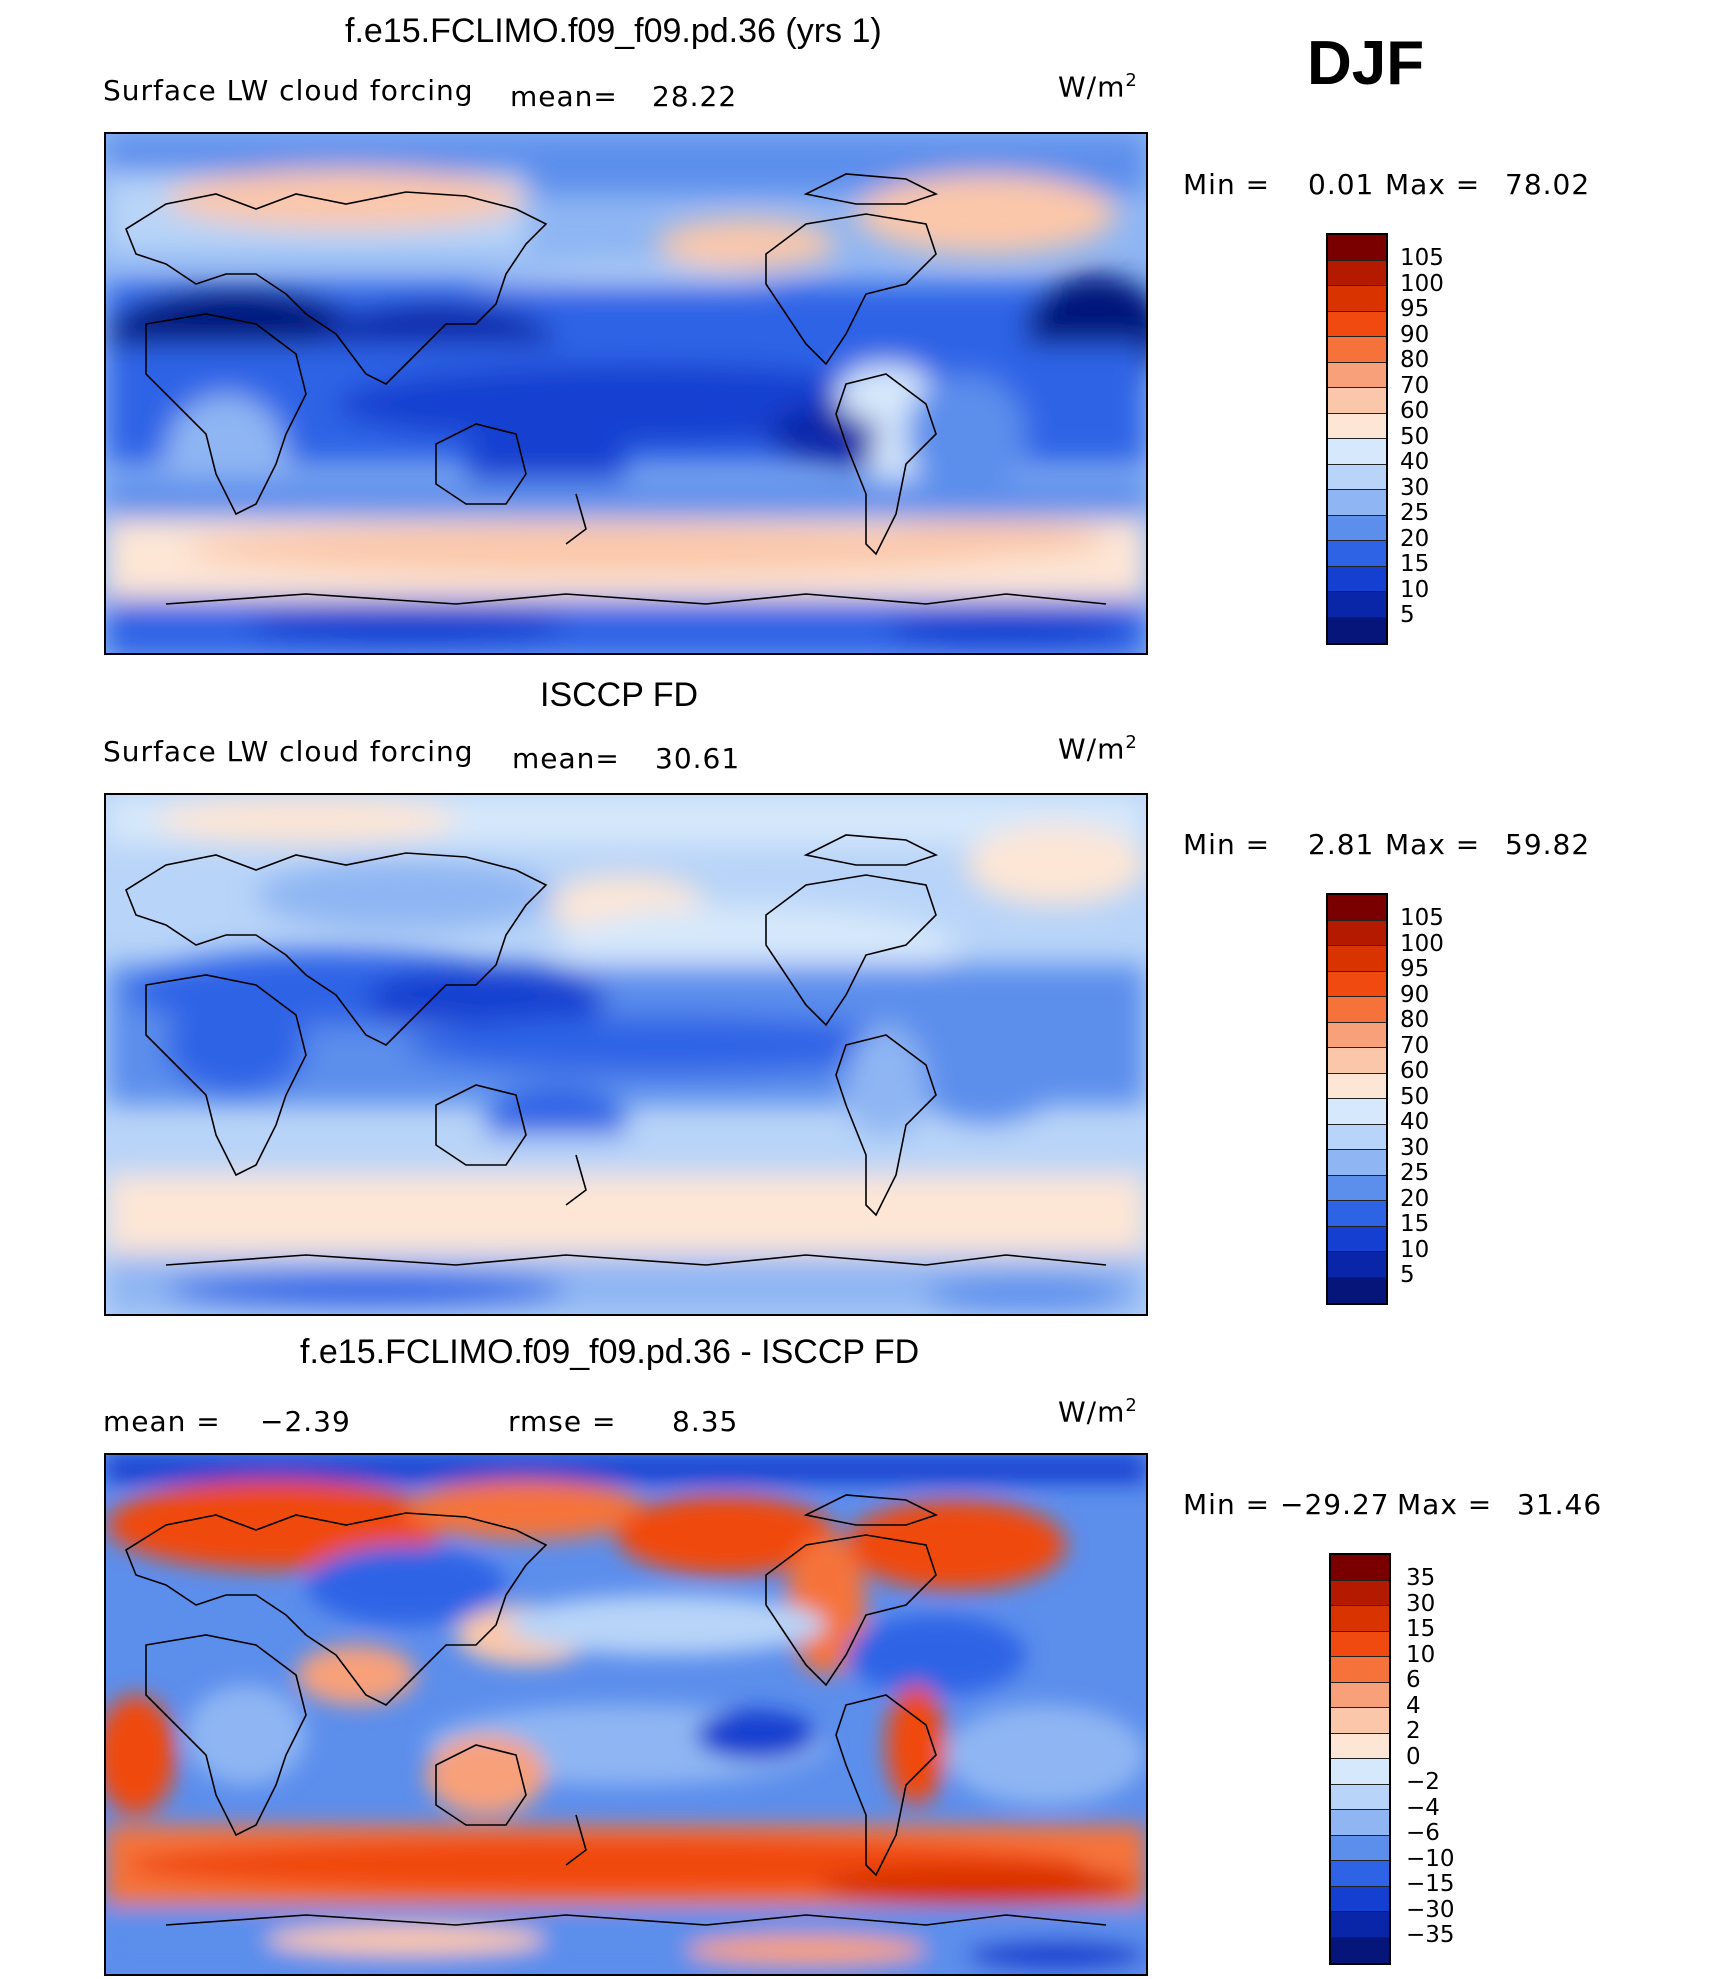 The image size is (1710, 1979). What do you see at coordinates (1341, 844) in the screenshot?
I see `min-value: 2.81` at bounding box center [1341, 844].